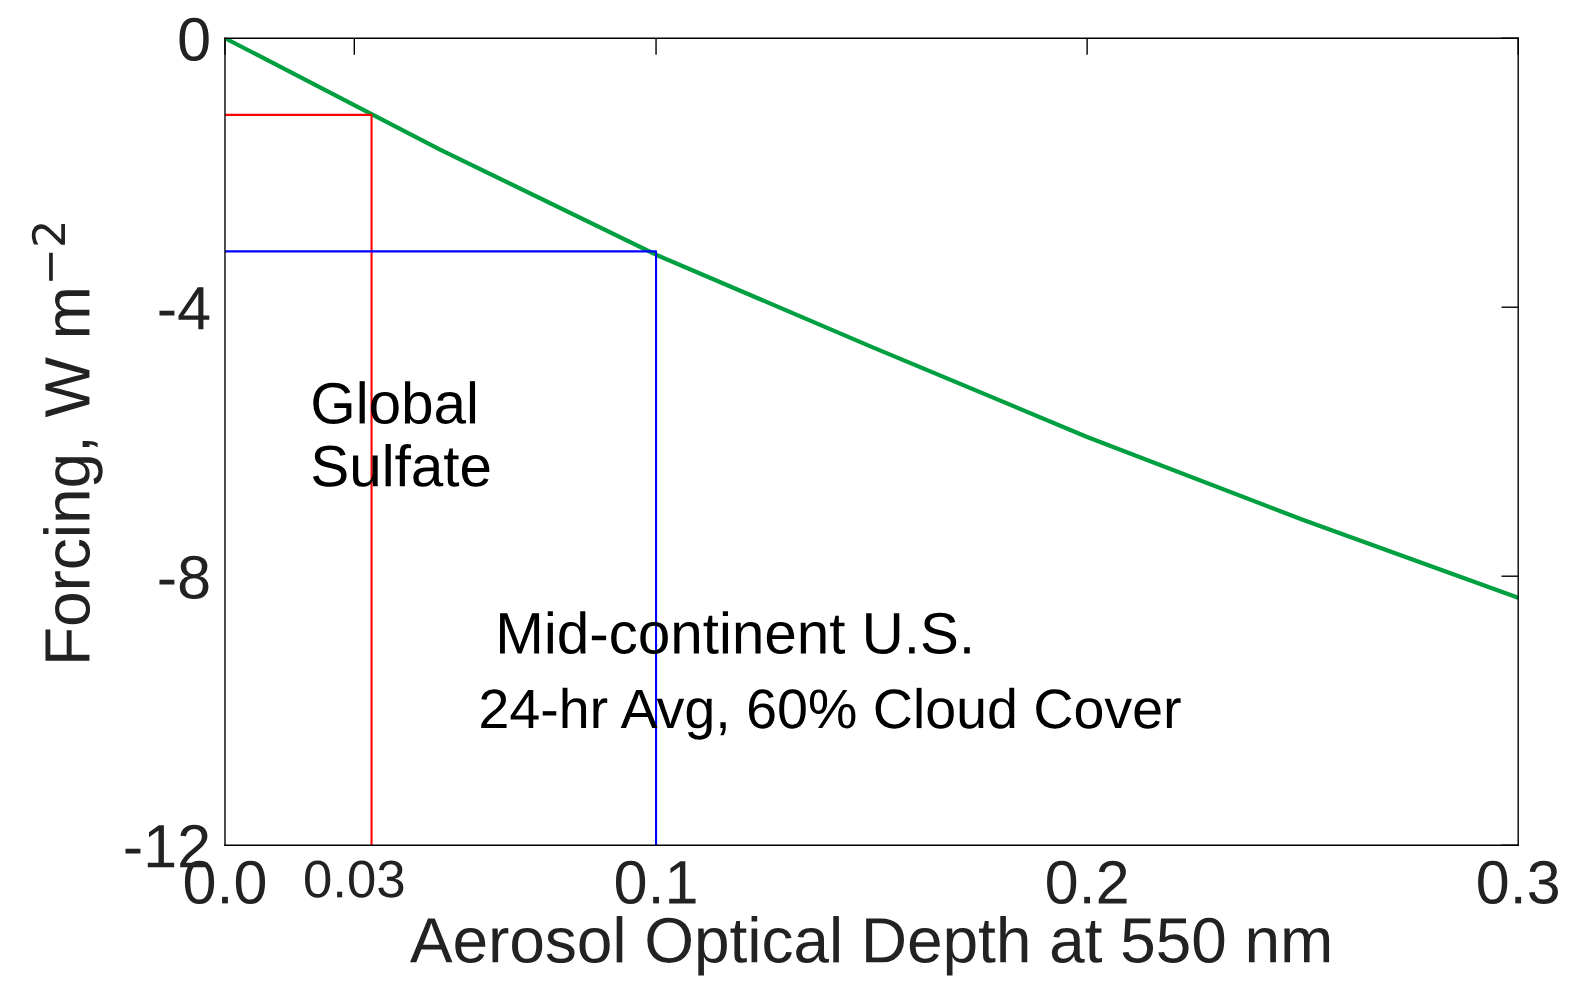 This screenshot has width=1570, height=1005. What do you see at coordinates (870, 946) in the screenshot?
I see `x-axis-title: Aerosol Optical Depth at 550 nm` at bounding box center [870, 946].